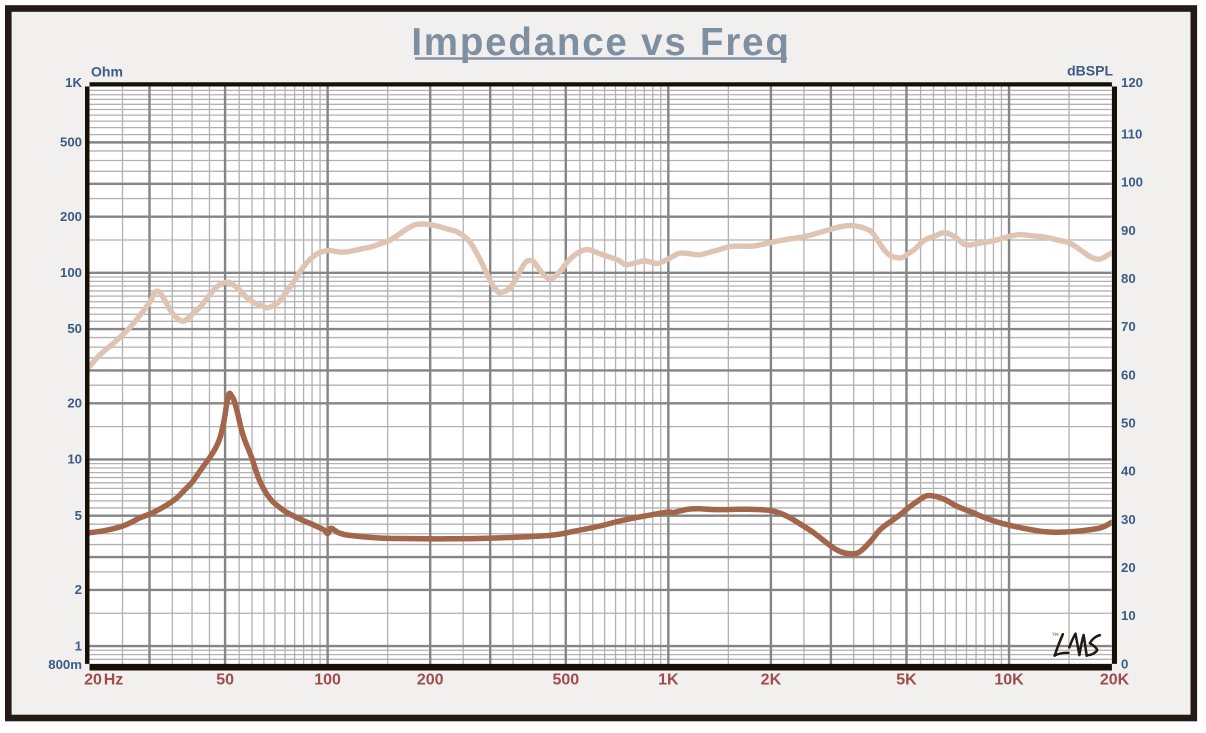  What do you see at coordinates (1131, 134) in the screenshot?
I see `svg-text: 110` at bounding box center [1131, 134].